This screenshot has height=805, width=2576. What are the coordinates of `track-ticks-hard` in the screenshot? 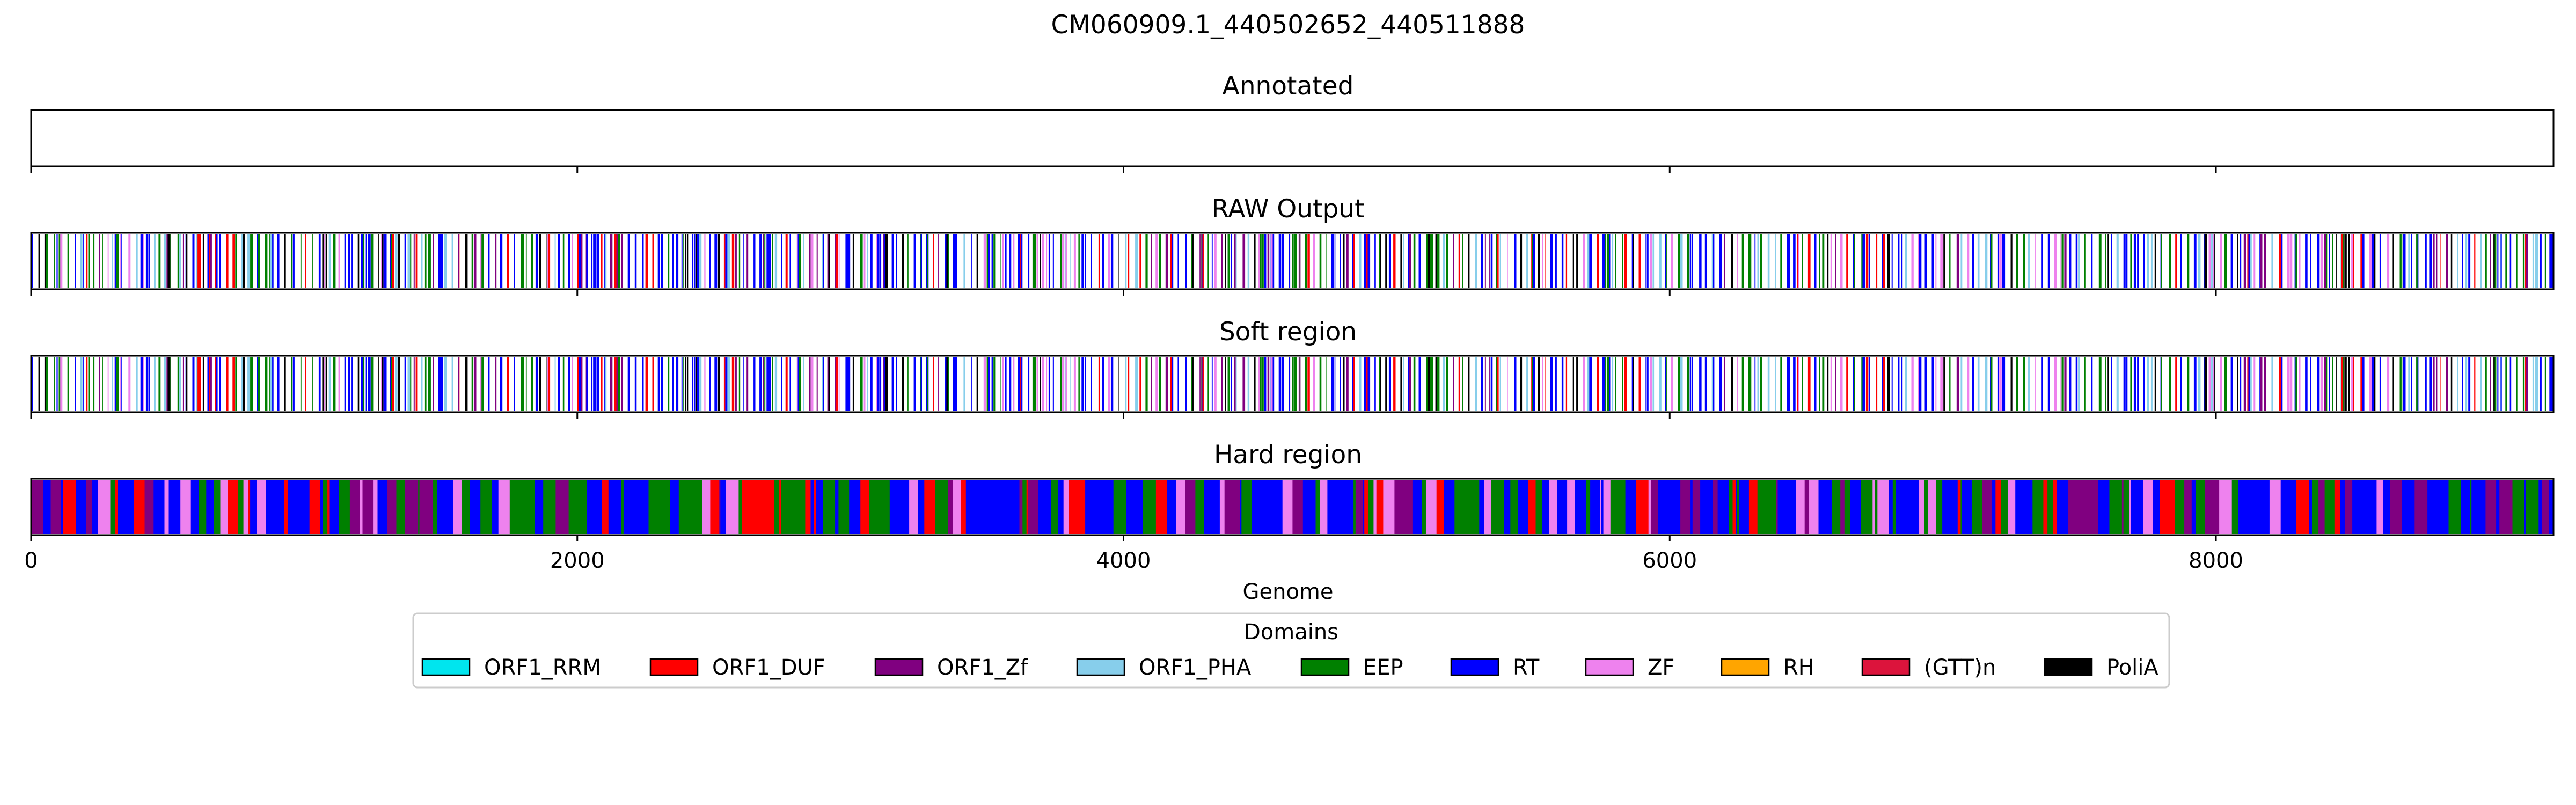 It's located at (1123, 538).